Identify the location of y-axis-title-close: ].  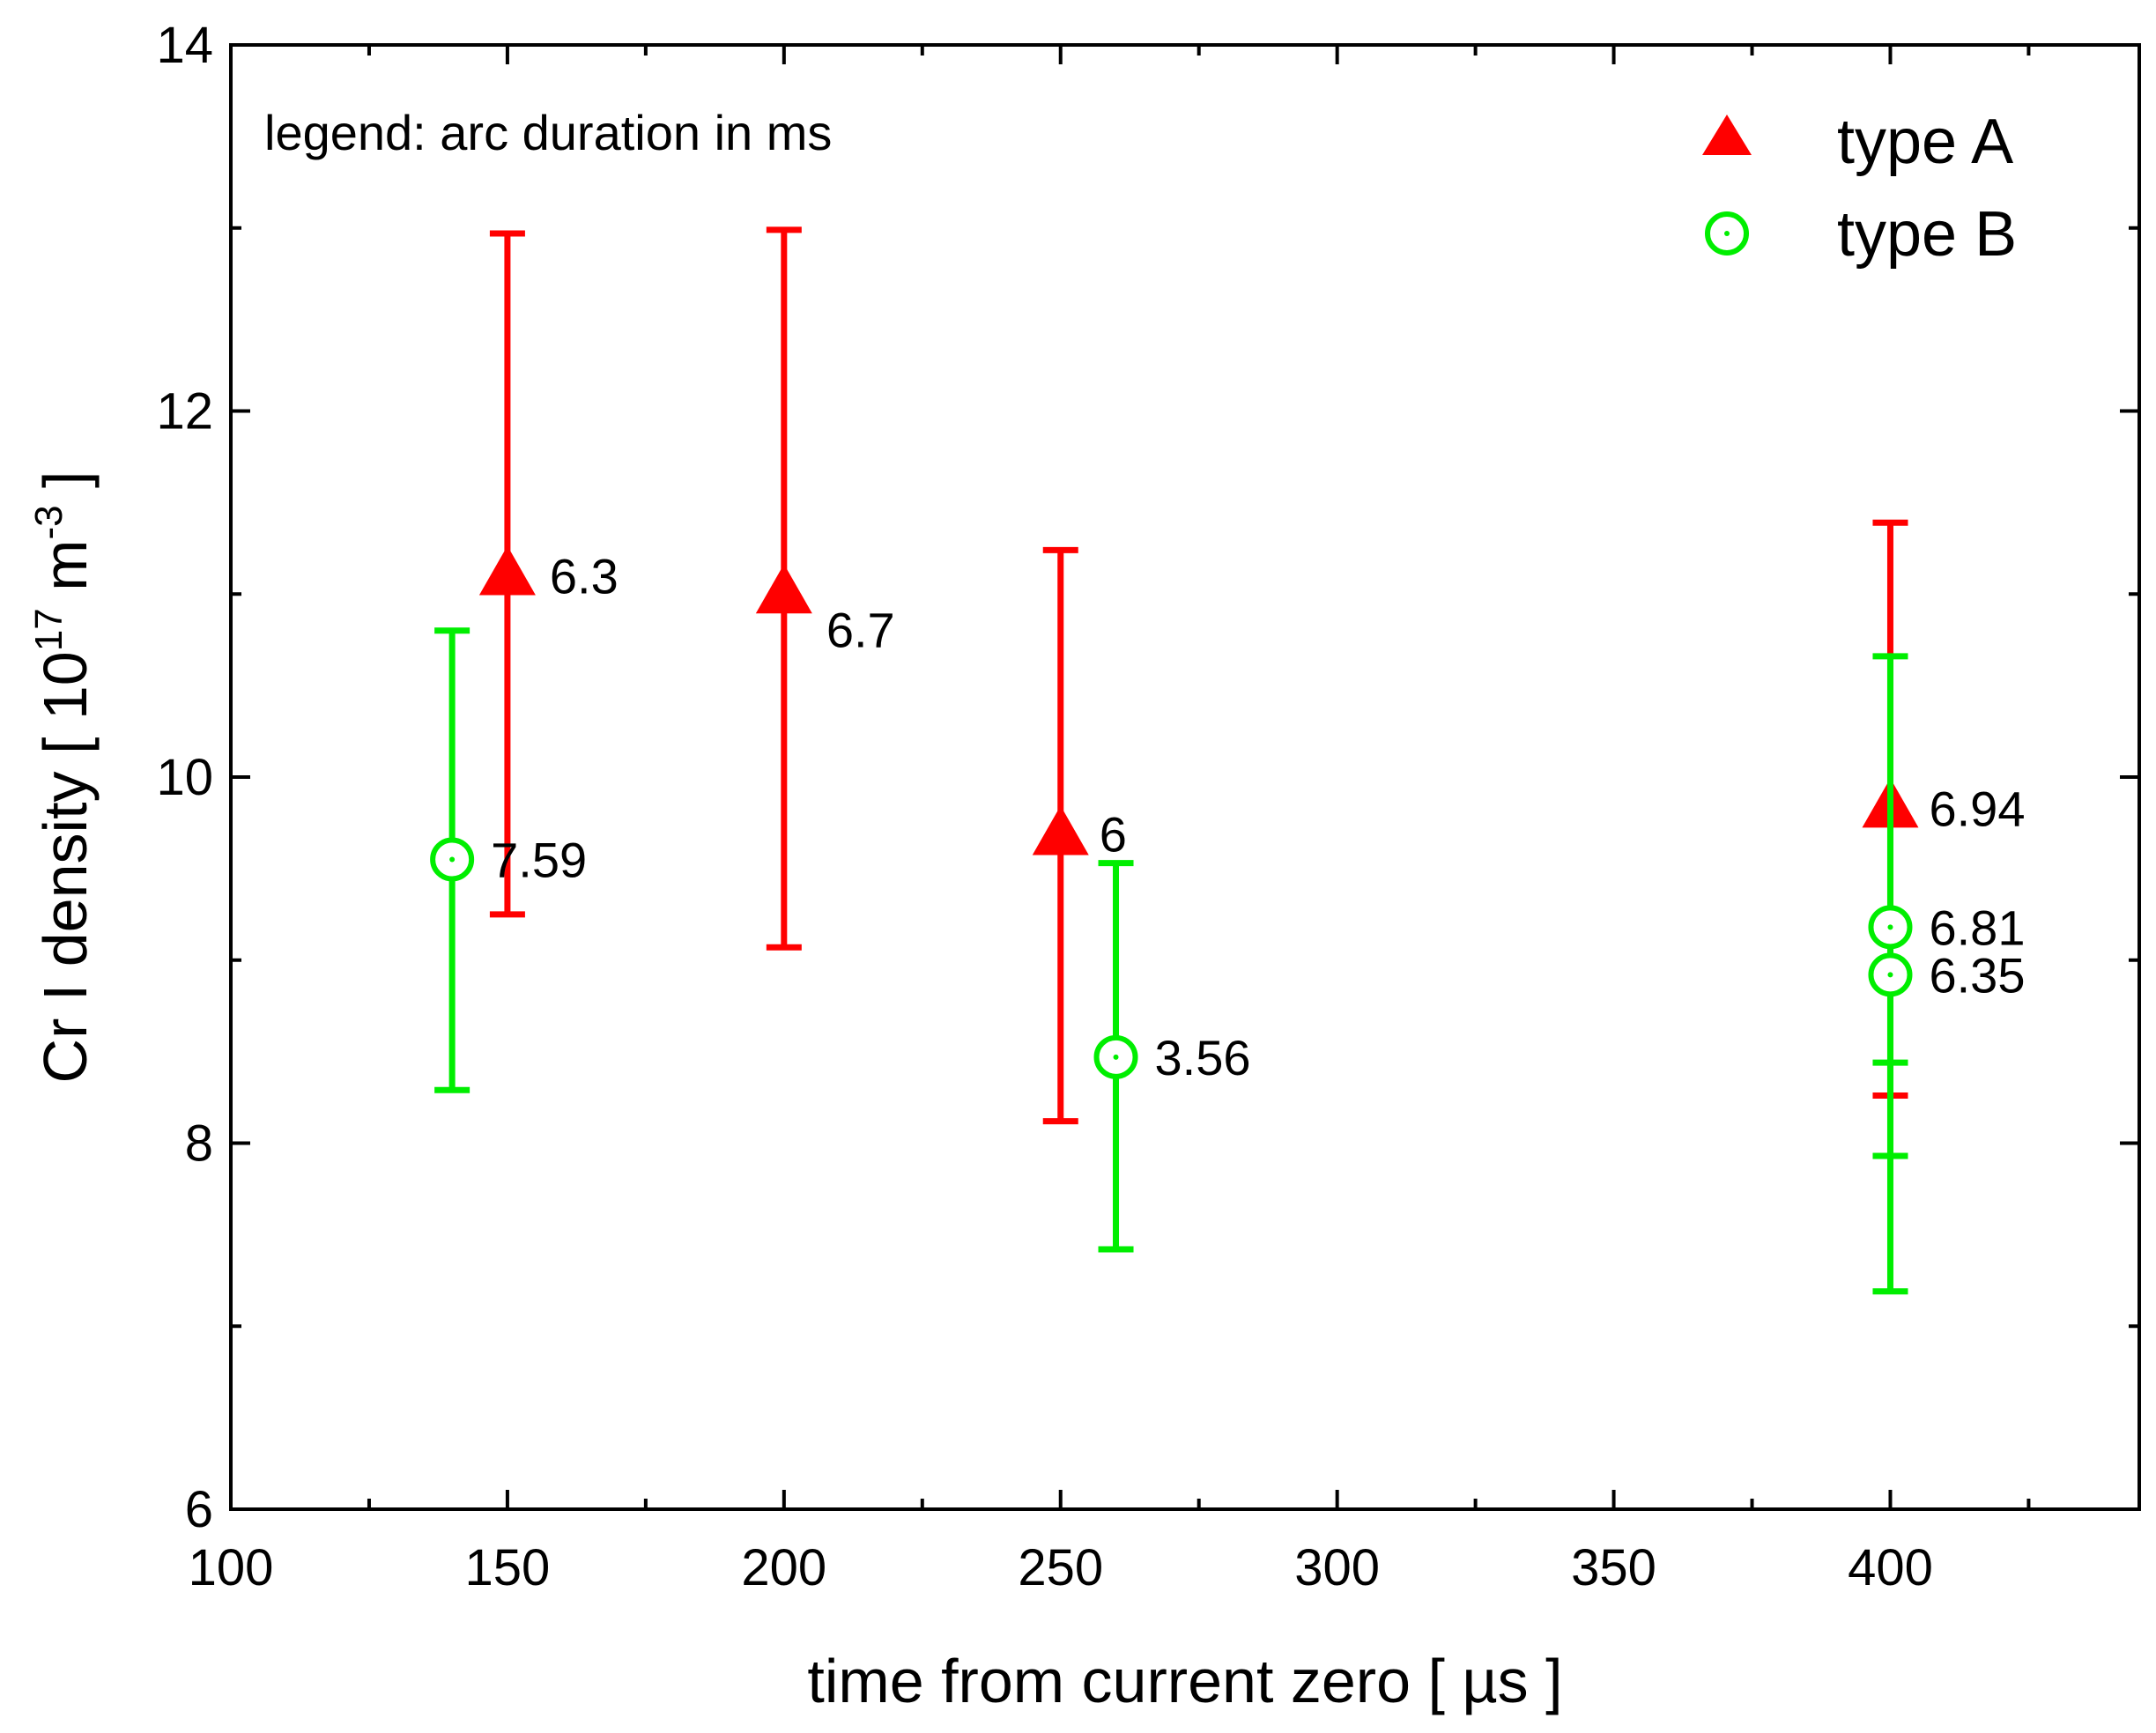
(65, 489).